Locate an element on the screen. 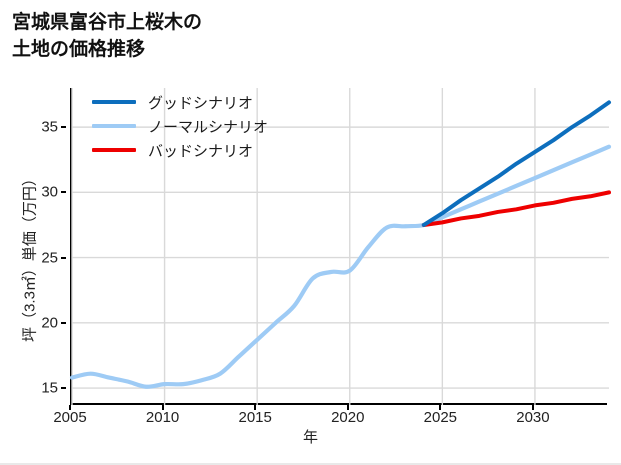 The height and width of the screenshot is (465, 621). y-tick-label: 25 is located at coordinates (49, 258).